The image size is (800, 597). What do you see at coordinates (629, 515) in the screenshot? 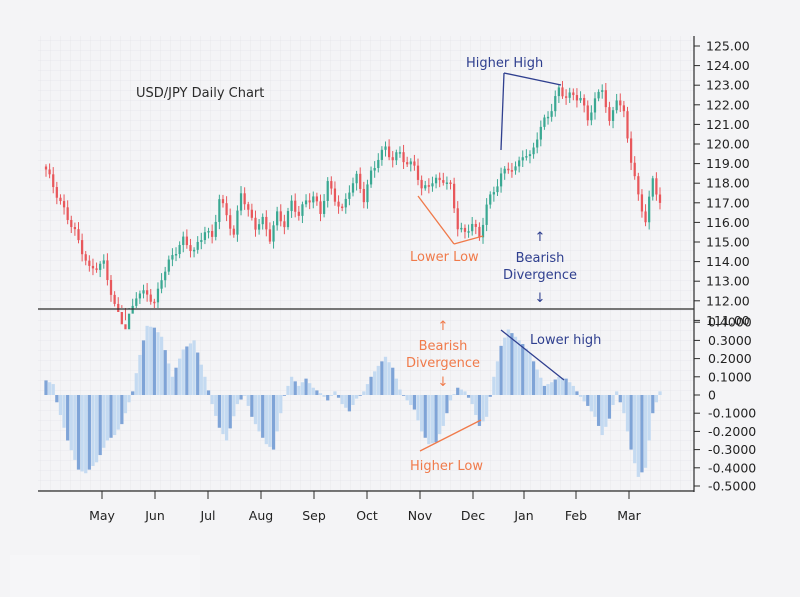
I see `month-label: Mar` at bounding box center [629, 515].